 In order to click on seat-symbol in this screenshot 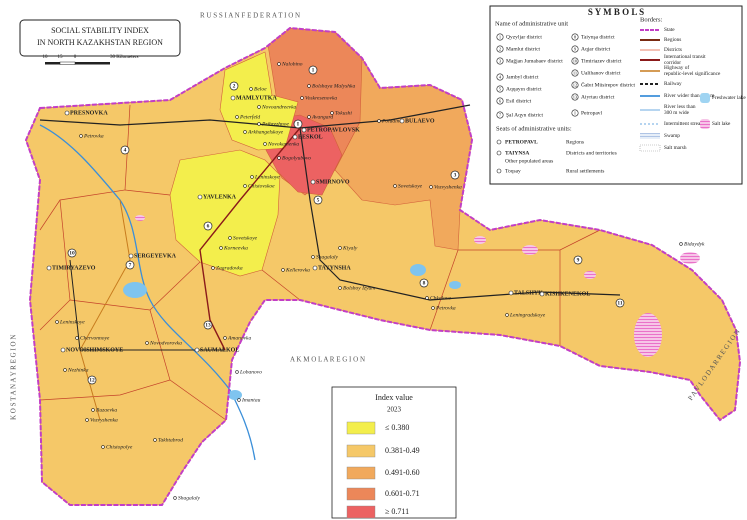, I will do `click(499, 153)`.